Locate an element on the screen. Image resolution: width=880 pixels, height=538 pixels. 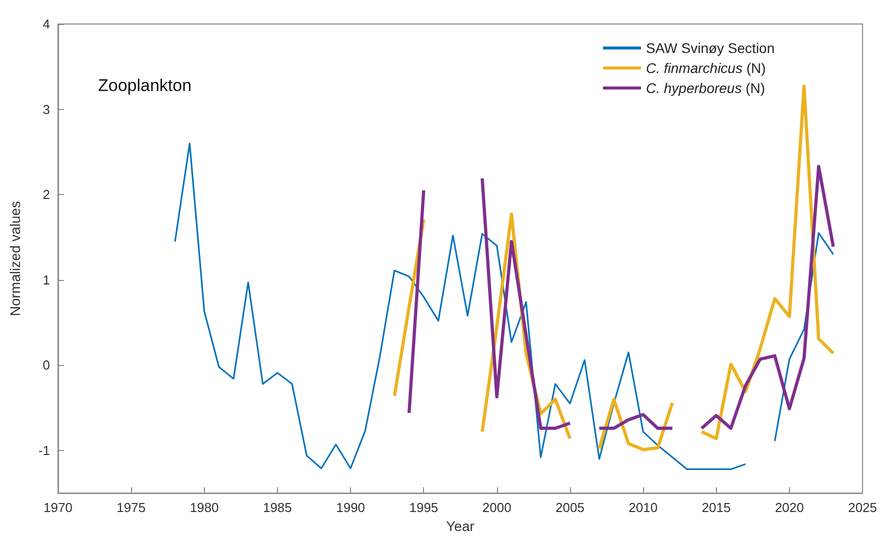
x-tick-label: 1995 is located at coordinates (423, 508).